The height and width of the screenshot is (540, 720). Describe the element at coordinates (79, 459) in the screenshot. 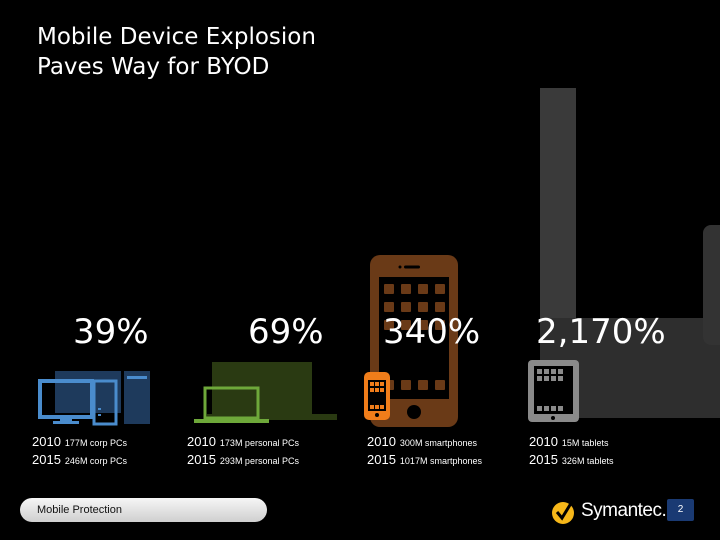

I see `stat-corp-pcs-2015: 2015 246M corp PCs` at that location.